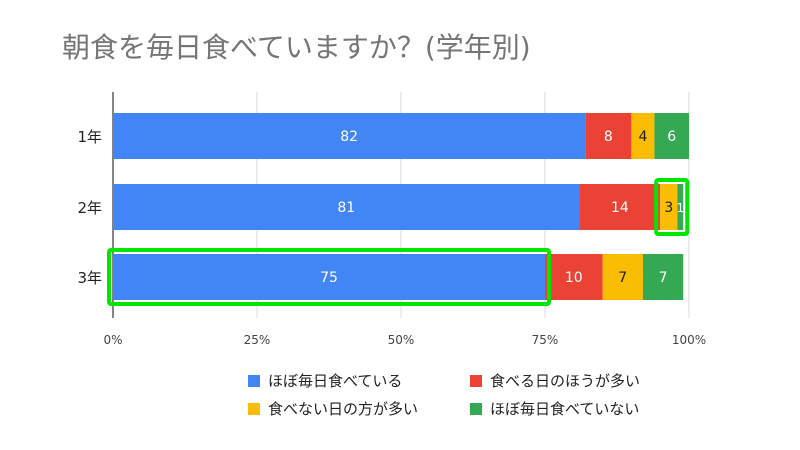 The height and width of the screenshot is (450, 800). I want to click on data-label: 82, so click(349, 137).